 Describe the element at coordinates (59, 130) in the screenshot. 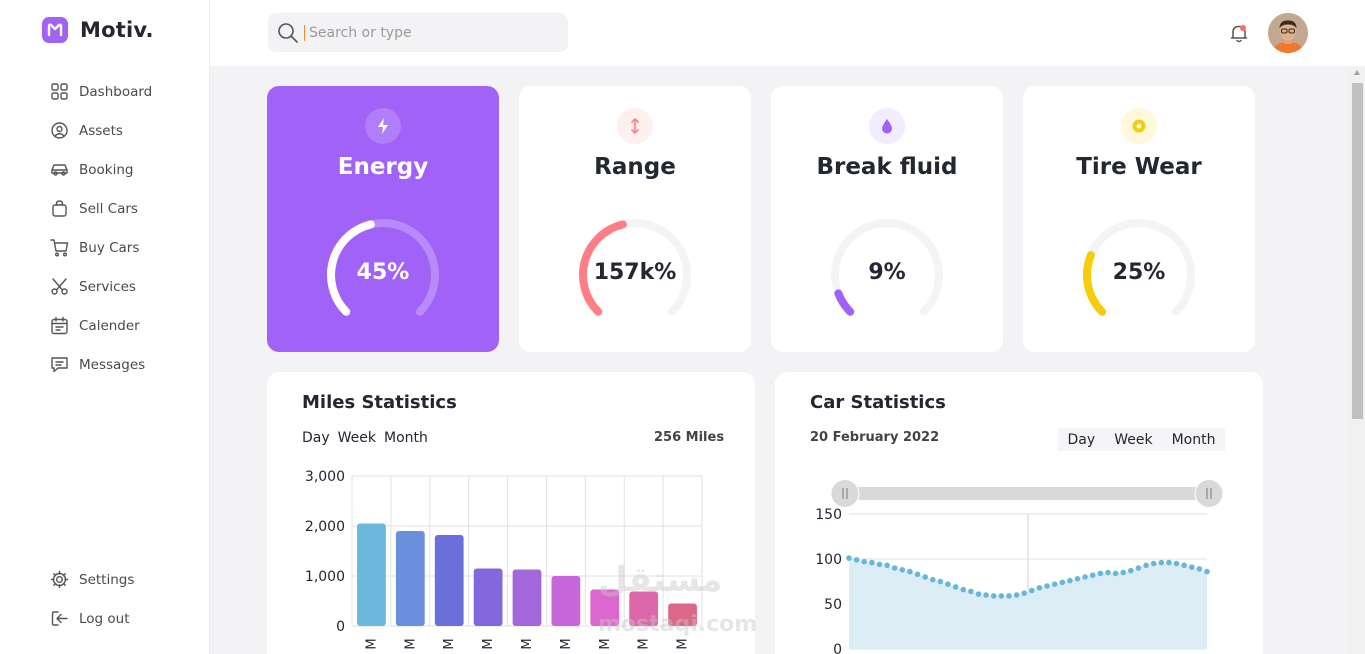

I see `assets-icon` at that location.